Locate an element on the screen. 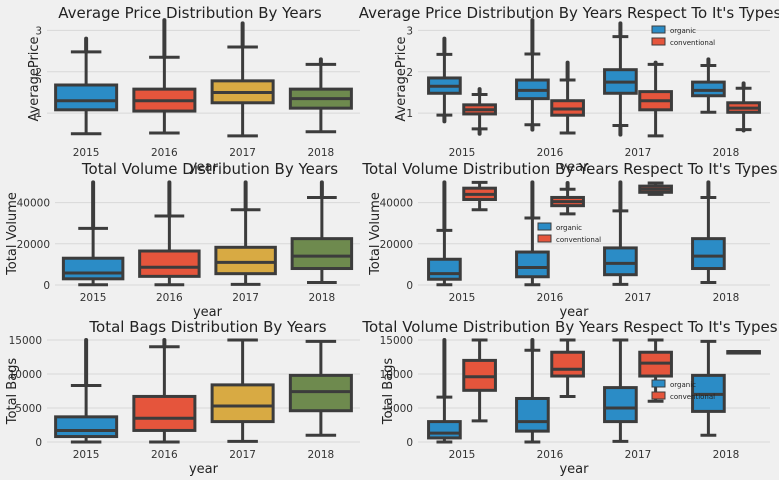 The width and height of the screenshot is (779, 480). box-2015-organic is located at coordinates (444, 80).